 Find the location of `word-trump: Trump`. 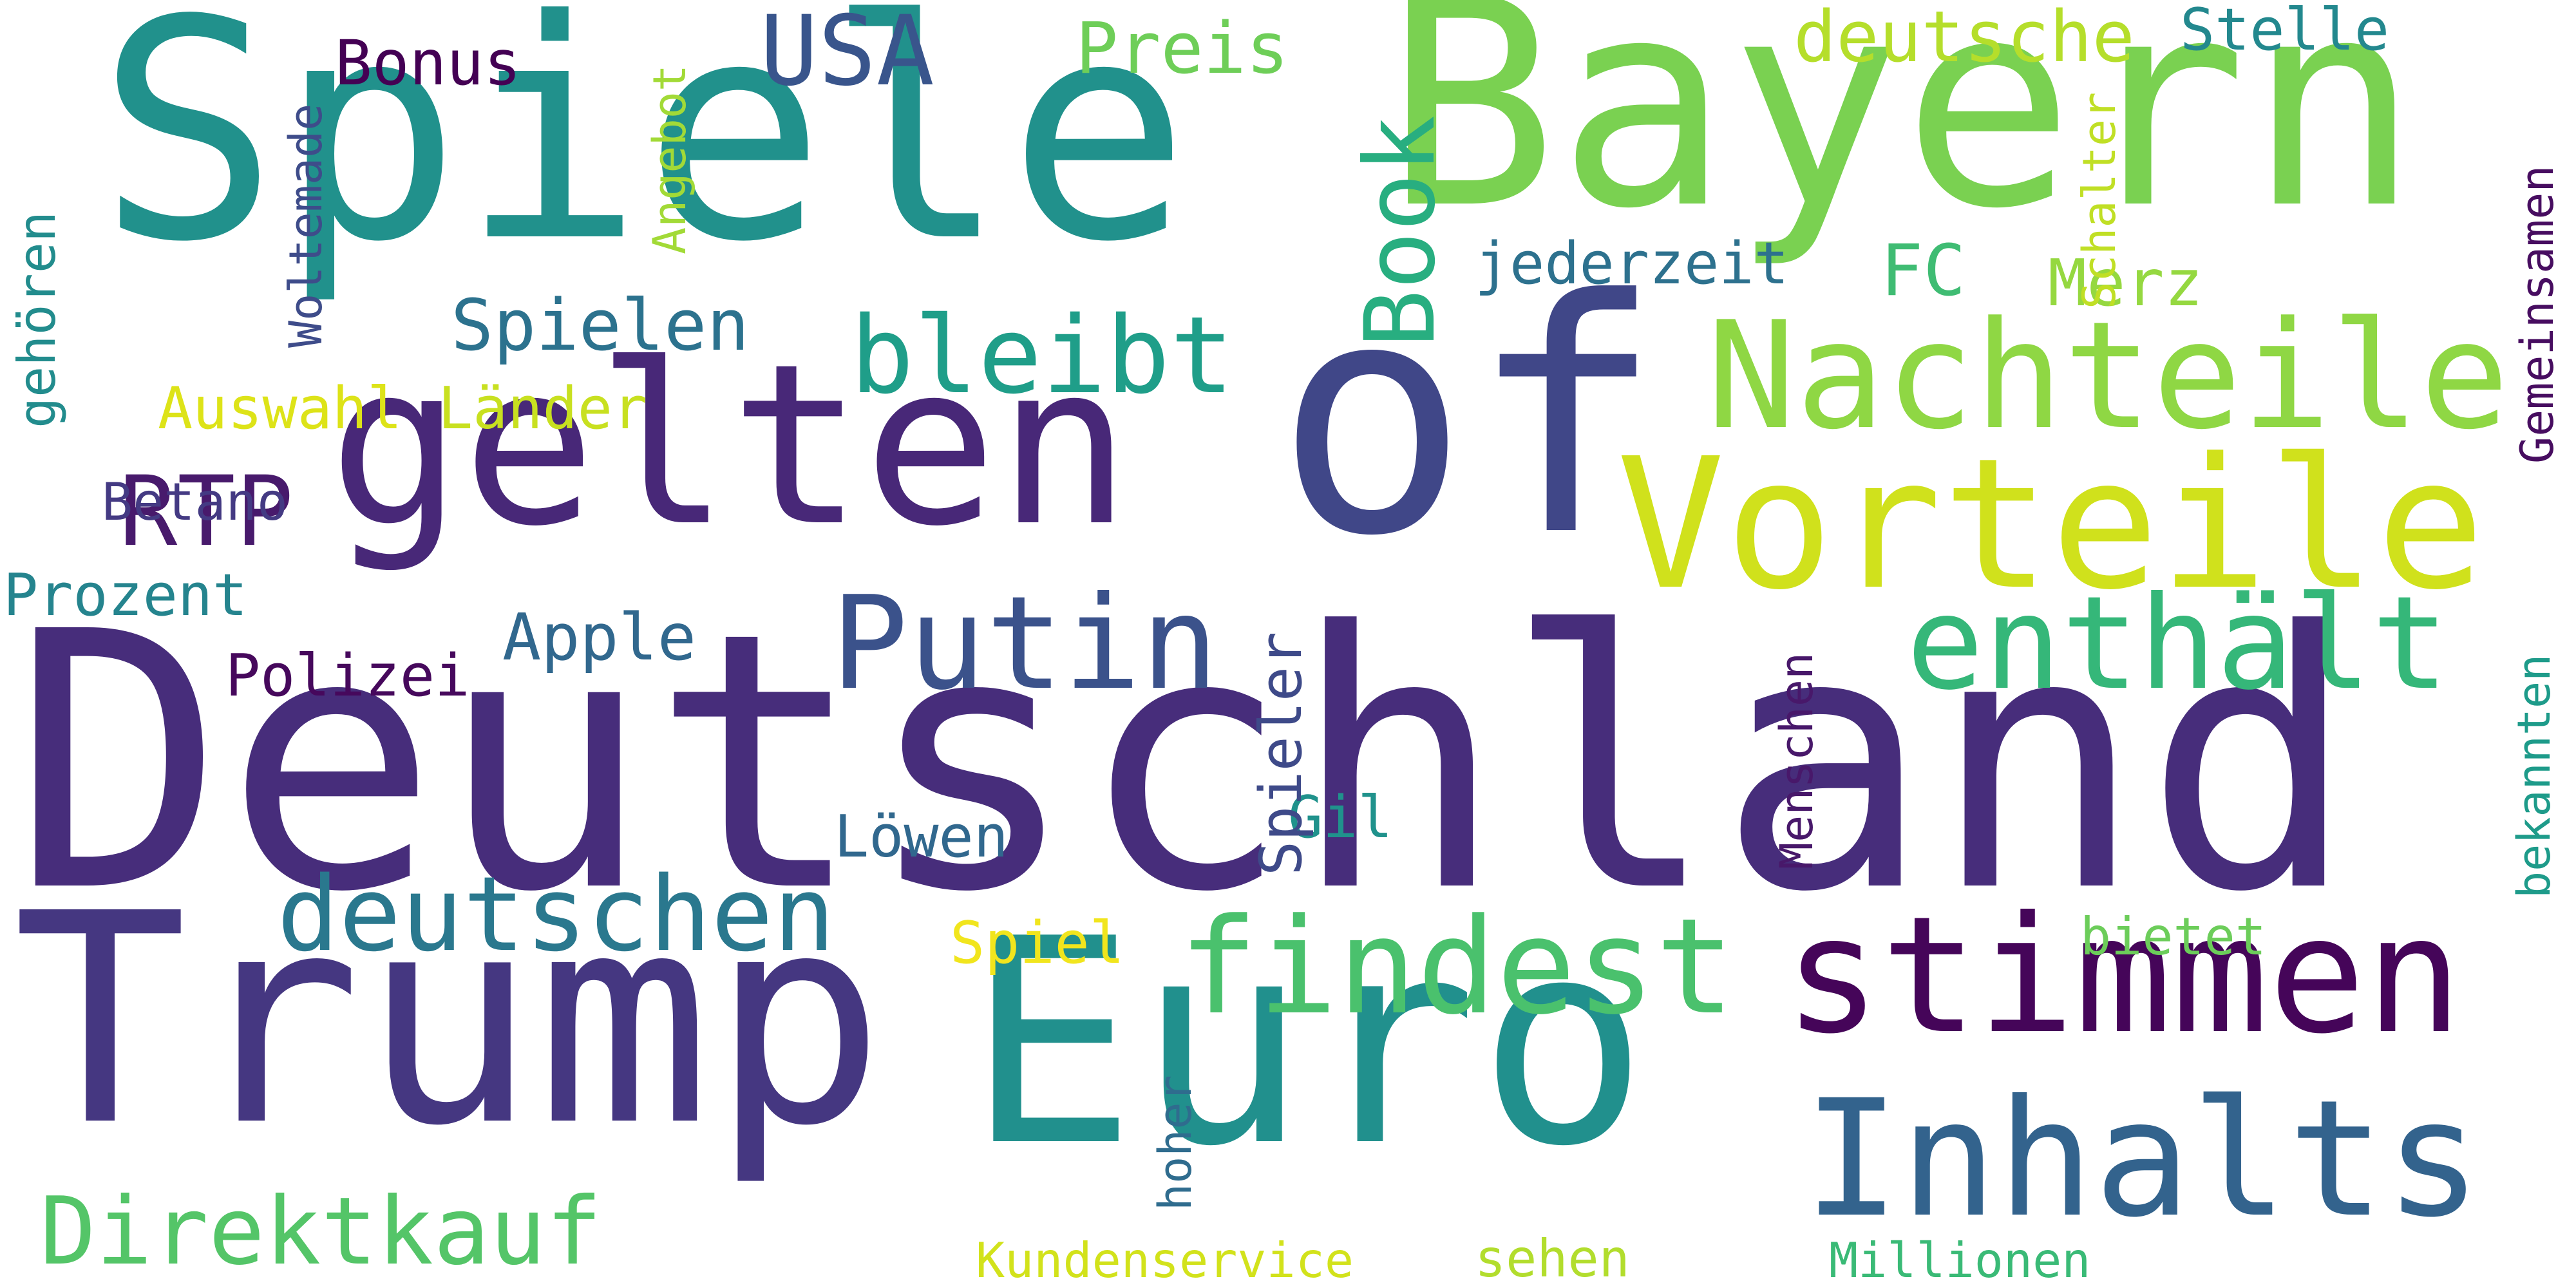

word-trump: Trump is located at coordinates (449, 1020).